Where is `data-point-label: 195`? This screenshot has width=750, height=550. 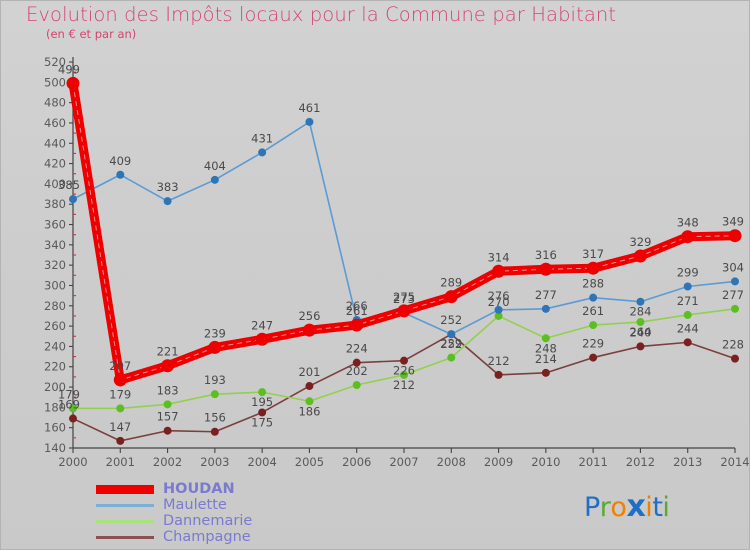
data-point-label: 195 is located at coordinates (262, 402).